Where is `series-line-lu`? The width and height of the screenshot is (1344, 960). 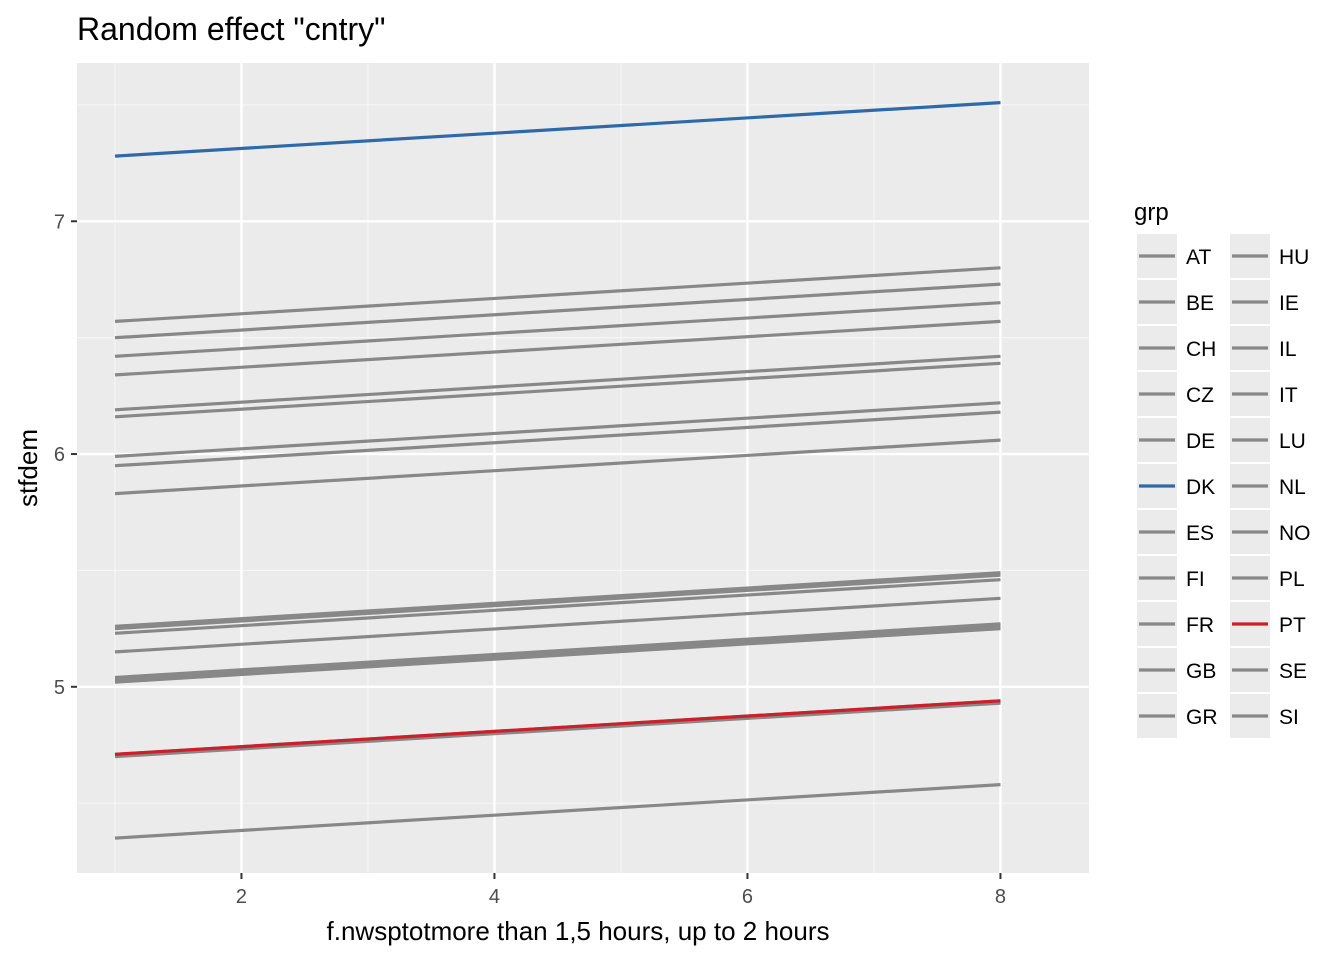 series-line-lu is located at coordinates (557, 653).